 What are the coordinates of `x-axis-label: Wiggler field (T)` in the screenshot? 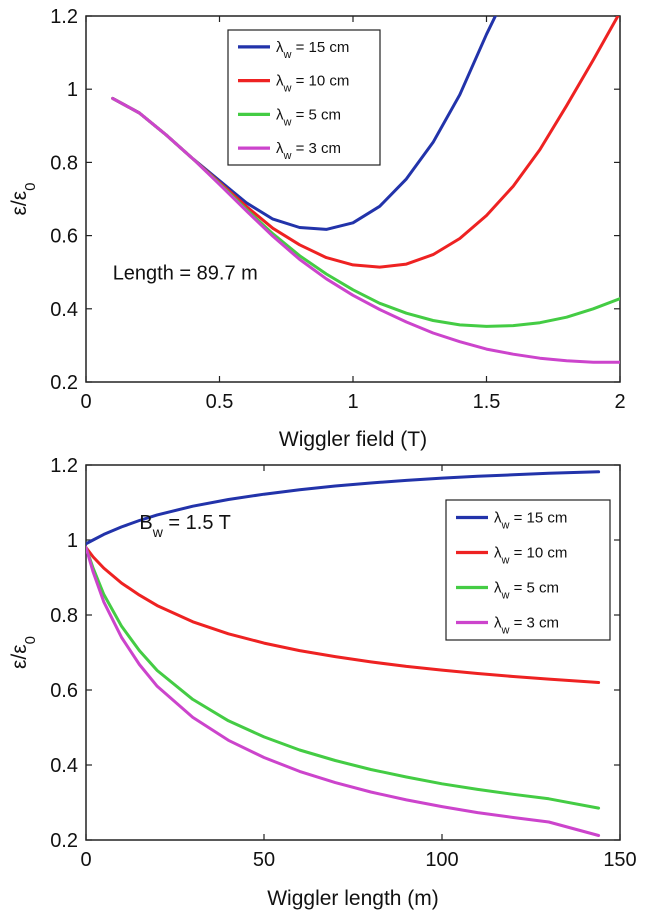 It's located at (353, 439).